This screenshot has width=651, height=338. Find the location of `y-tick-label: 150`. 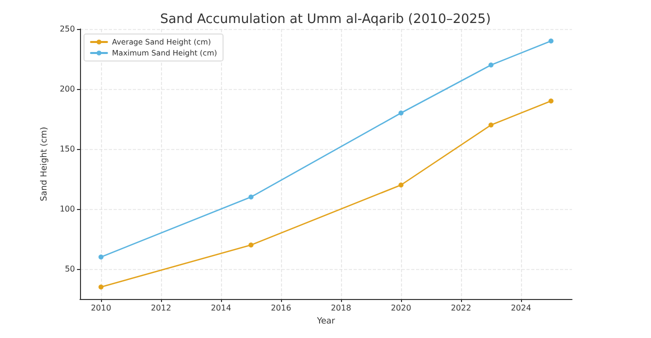

y-tick-label: 150 is located at coordinates (67, 149).